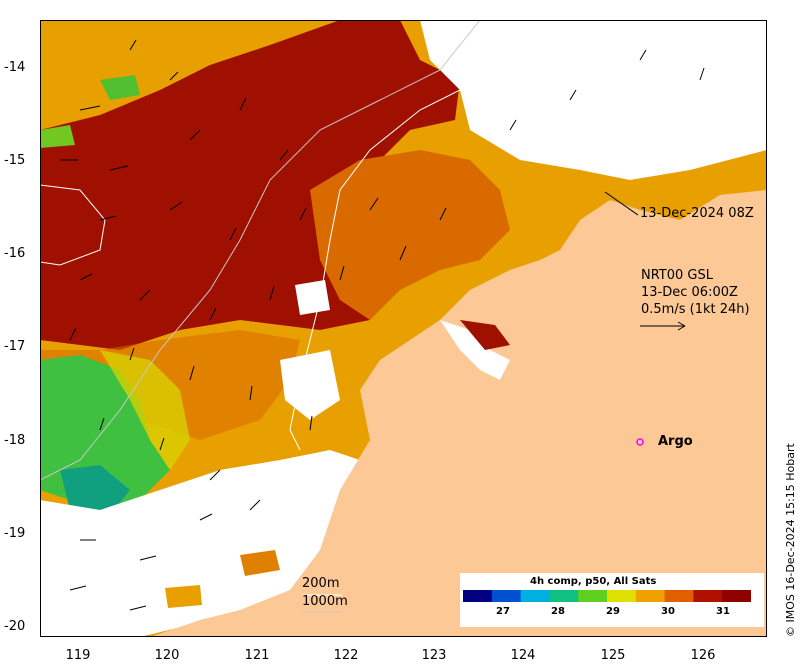 This screenshot has width=810, height=672. Describe the element at coordinates (681, 326) in the screenshot. I see `scale-arrow-head` at that location.